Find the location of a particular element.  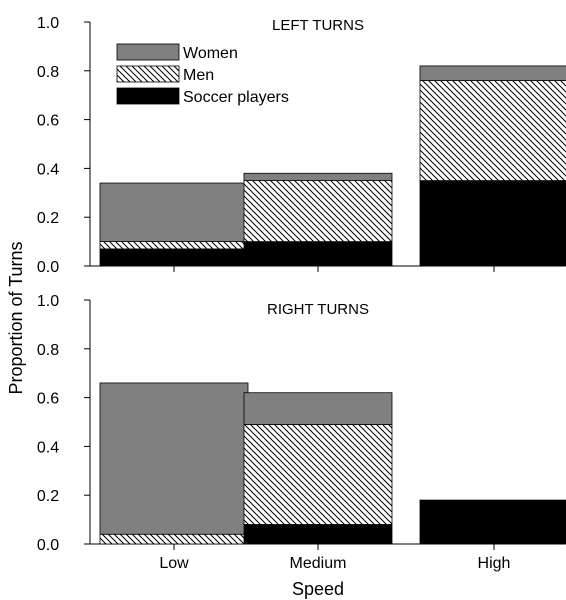

right-turns-bar-medium-men is located at coordinates (318, 474).